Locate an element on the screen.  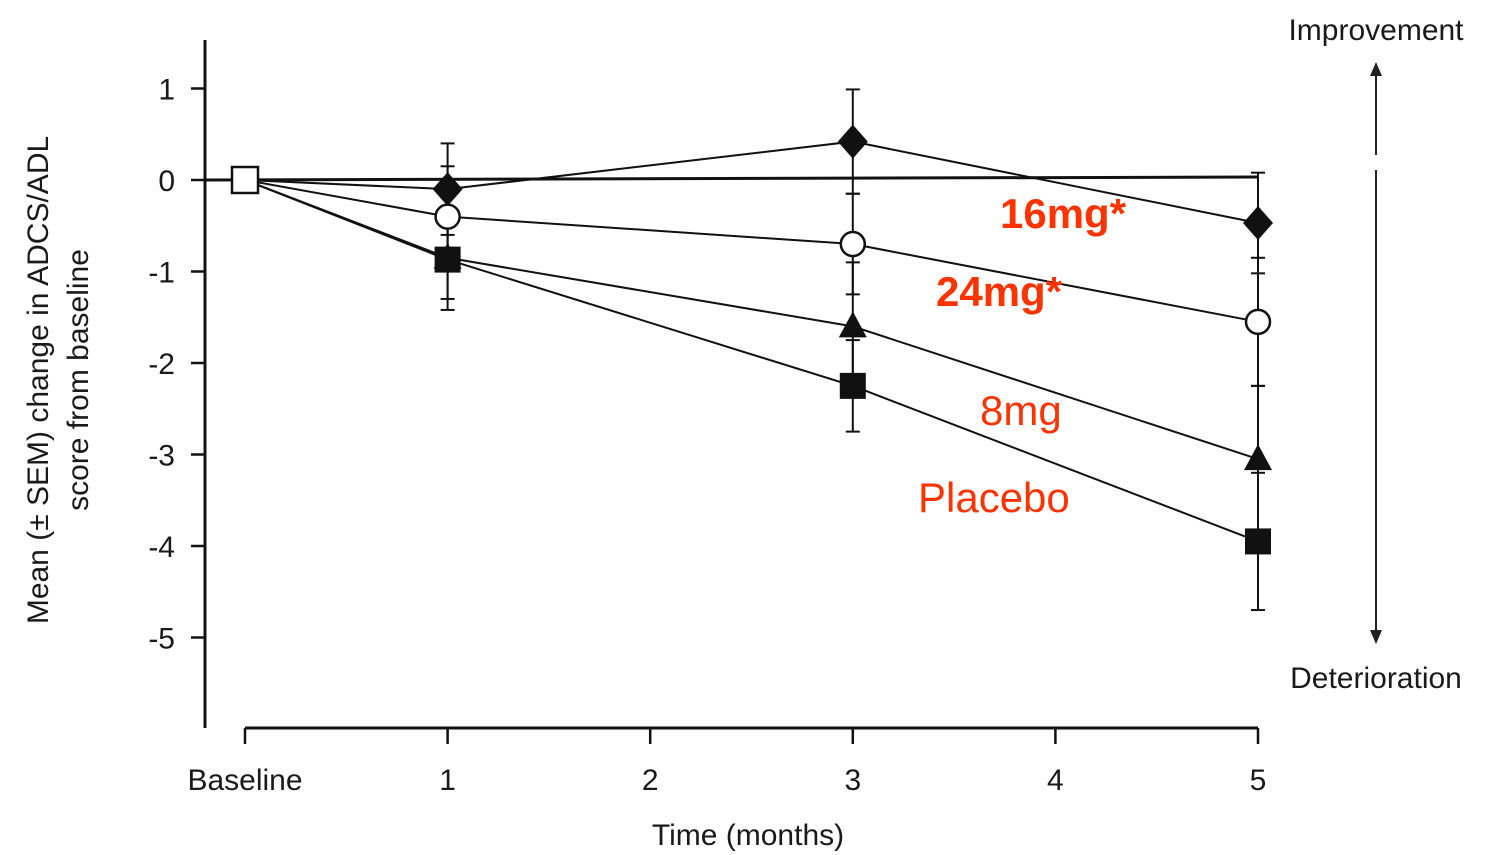
y-tick-label: -4 is located at coordinates (161, 547).